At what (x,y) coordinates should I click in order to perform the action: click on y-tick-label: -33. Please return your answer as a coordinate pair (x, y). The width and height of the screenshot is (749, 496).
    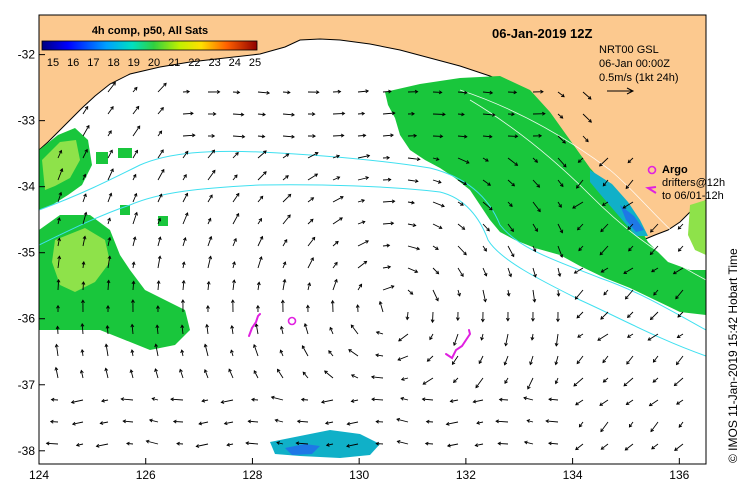
    Looking at the image, I should click on (27, 121).